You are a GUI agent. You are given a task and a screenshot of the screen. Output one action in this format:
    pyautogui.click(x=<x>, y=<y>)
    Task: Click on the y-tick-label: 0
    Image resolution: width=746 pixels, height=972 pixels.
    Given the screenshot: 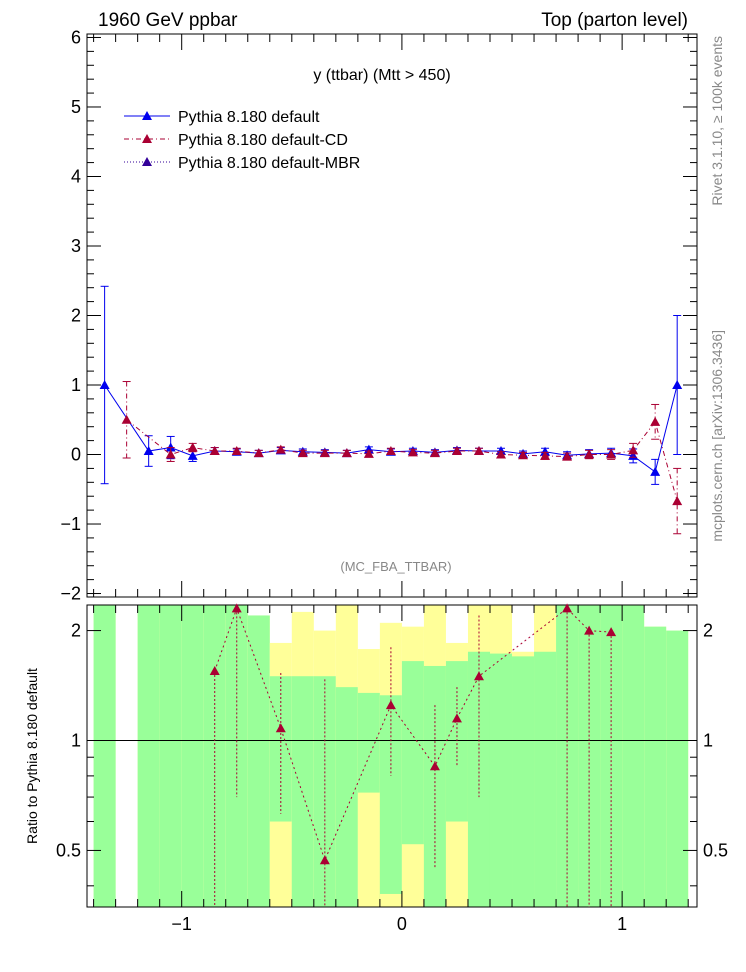 What is the action you would take?
    pyautogui.click(x=76, y=455)
    